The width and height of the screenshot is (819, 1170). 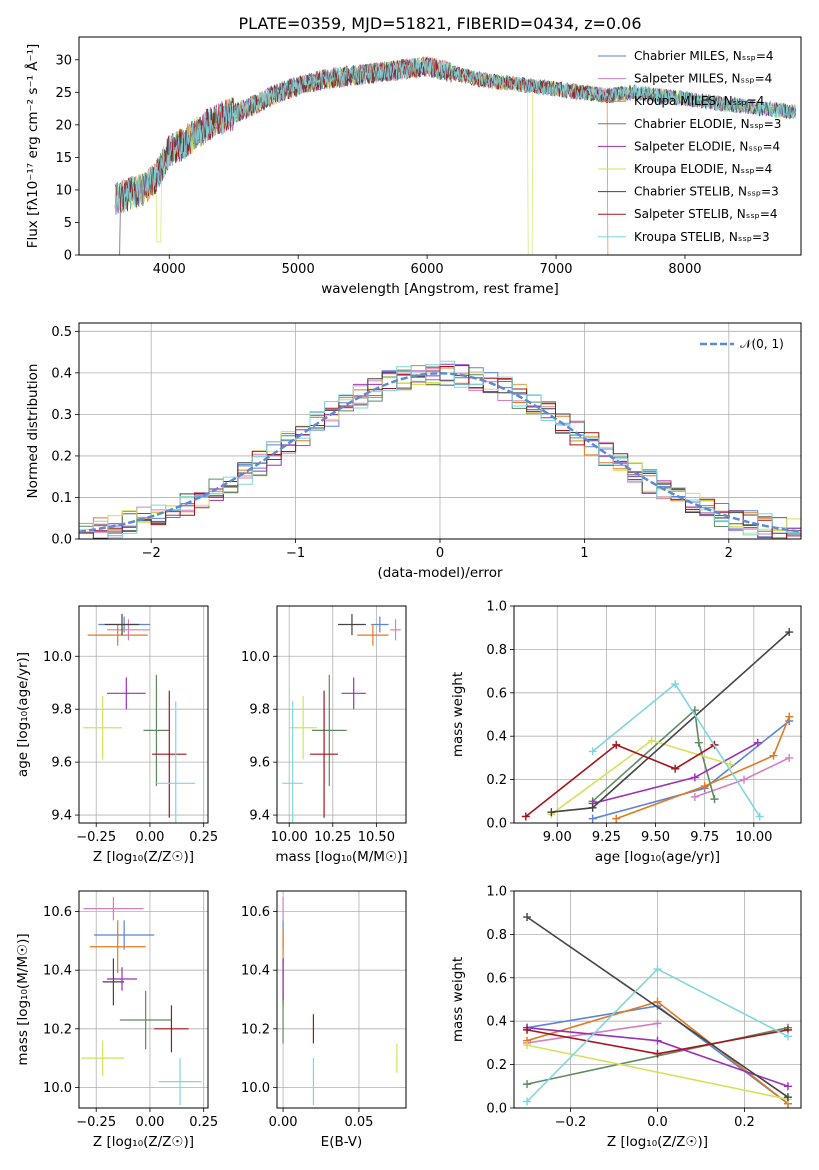 I want to click on residuals-ytick-label: 0.2, so click(x=61, y=456).